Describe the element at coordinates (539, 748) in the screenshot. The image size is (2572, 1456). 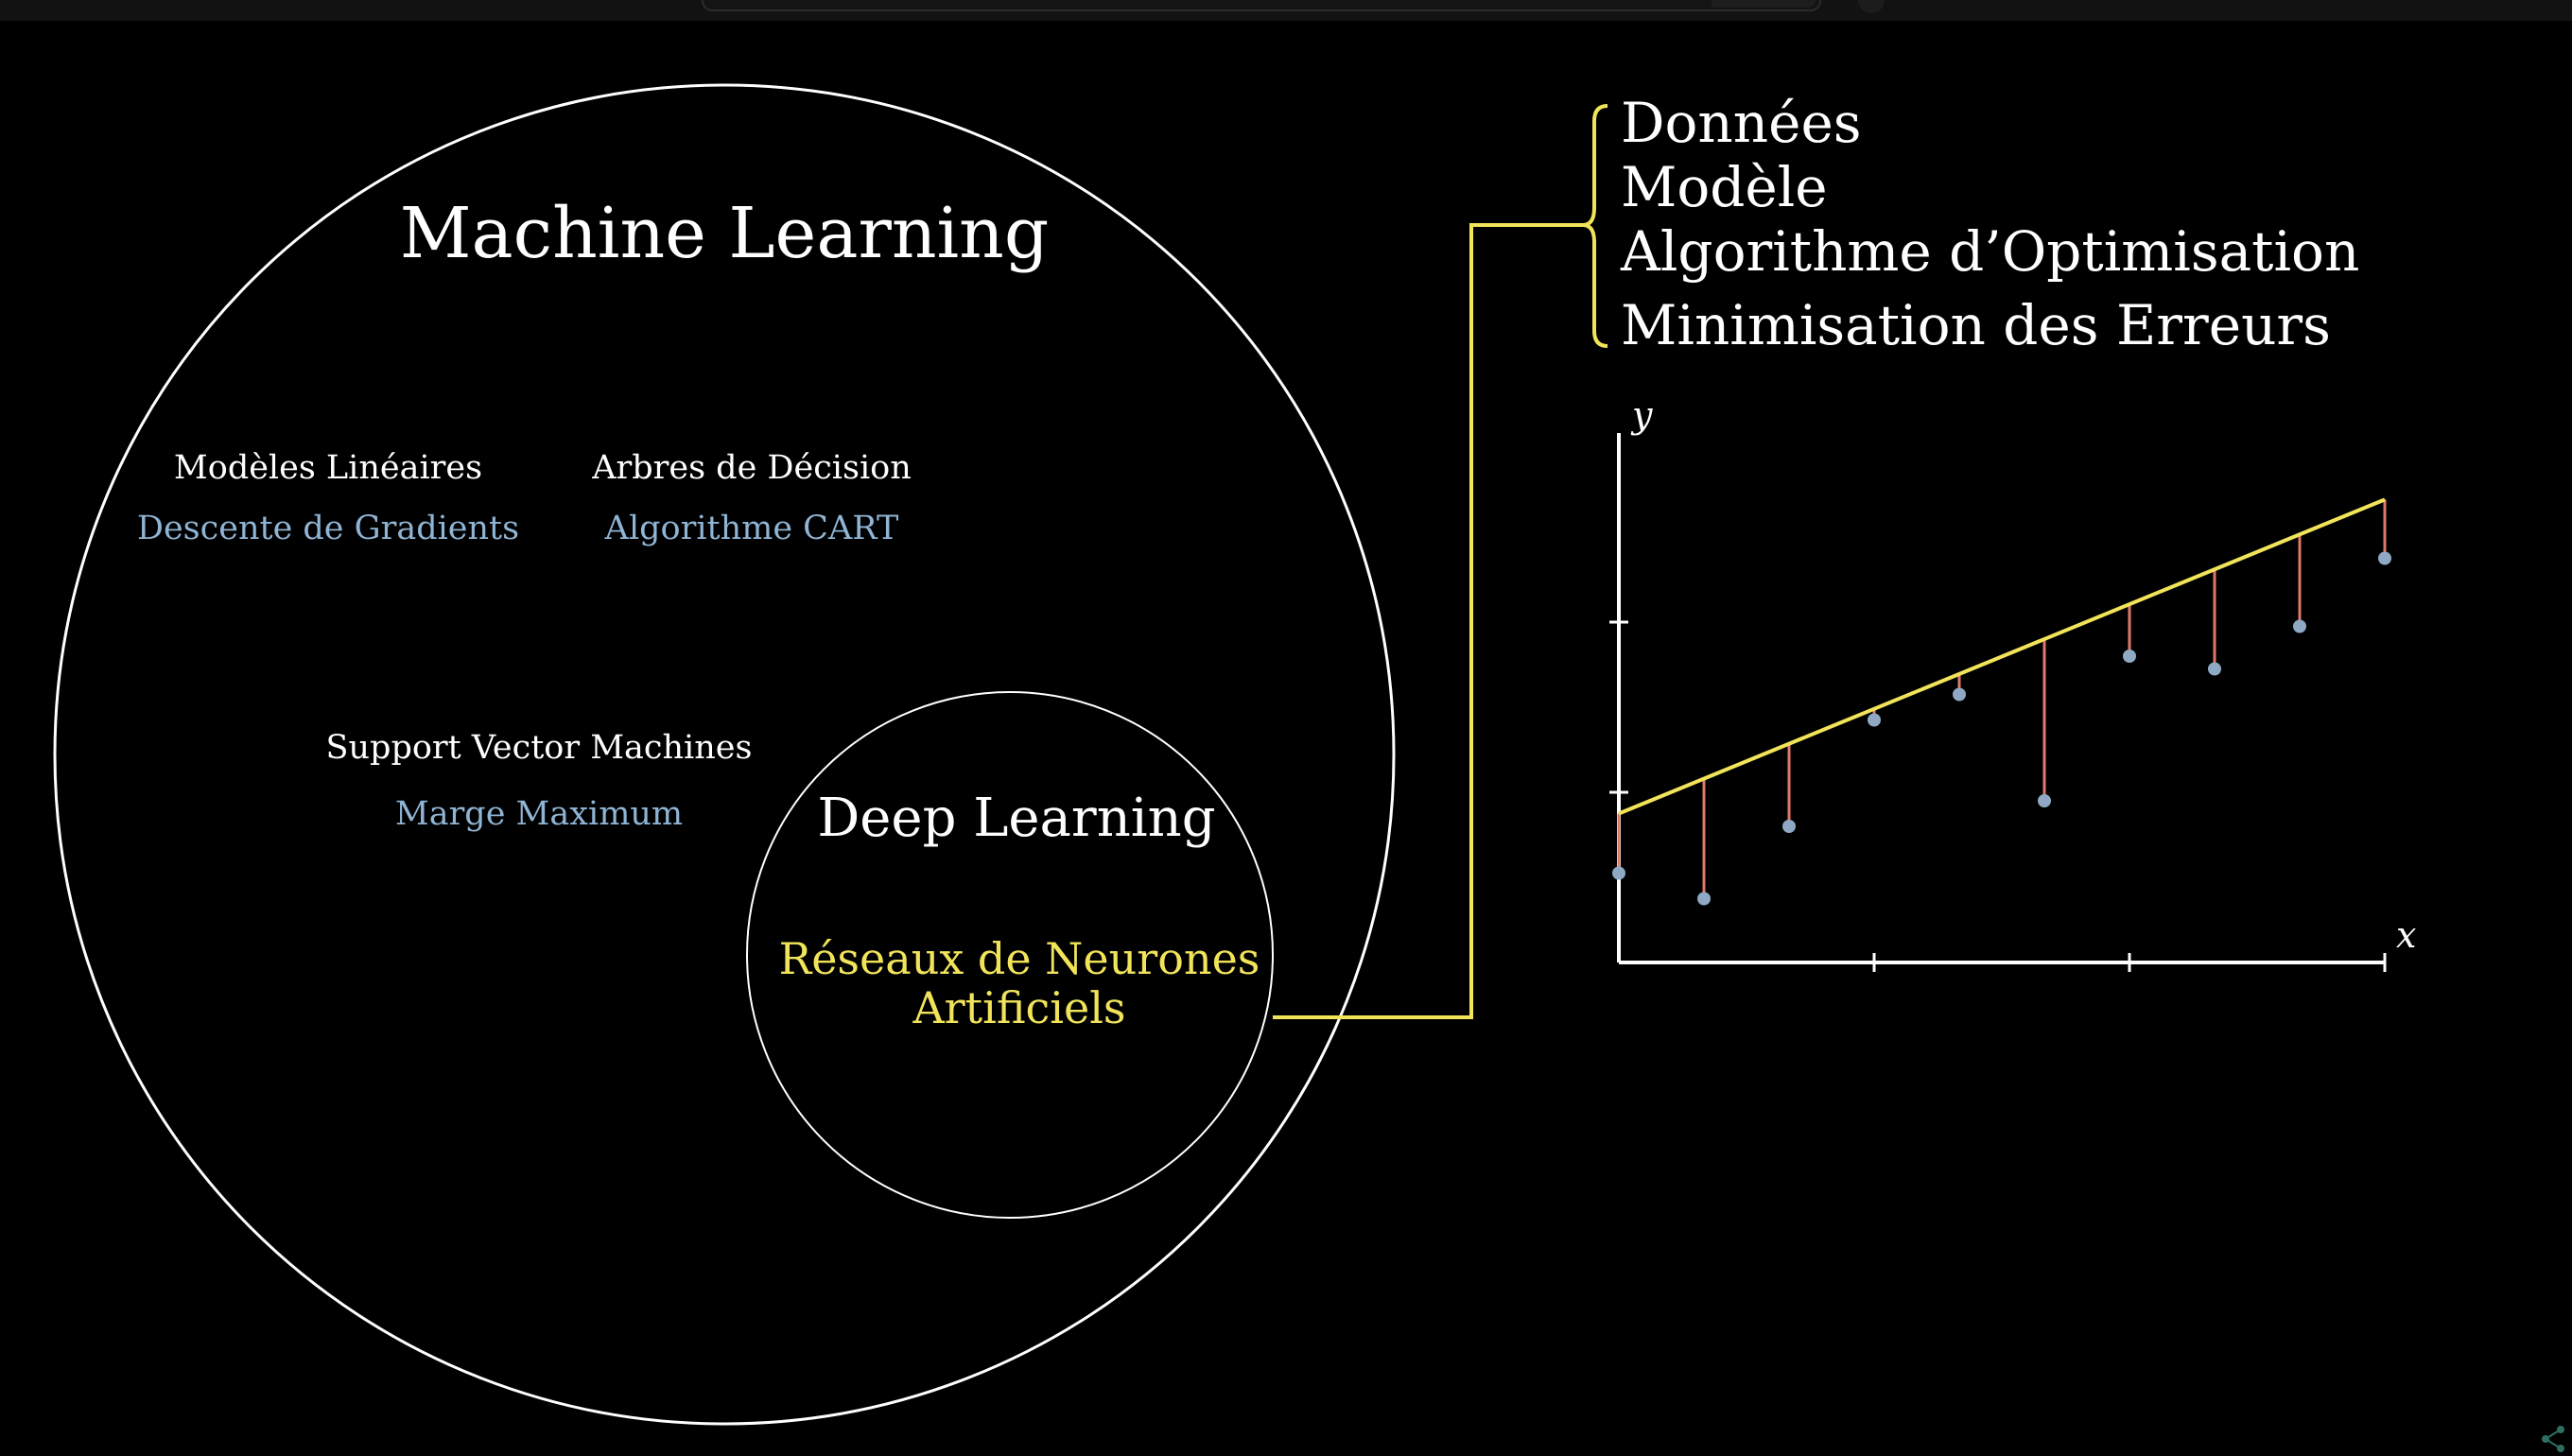
I see `svm-label: Support Vector Machines` at that location.